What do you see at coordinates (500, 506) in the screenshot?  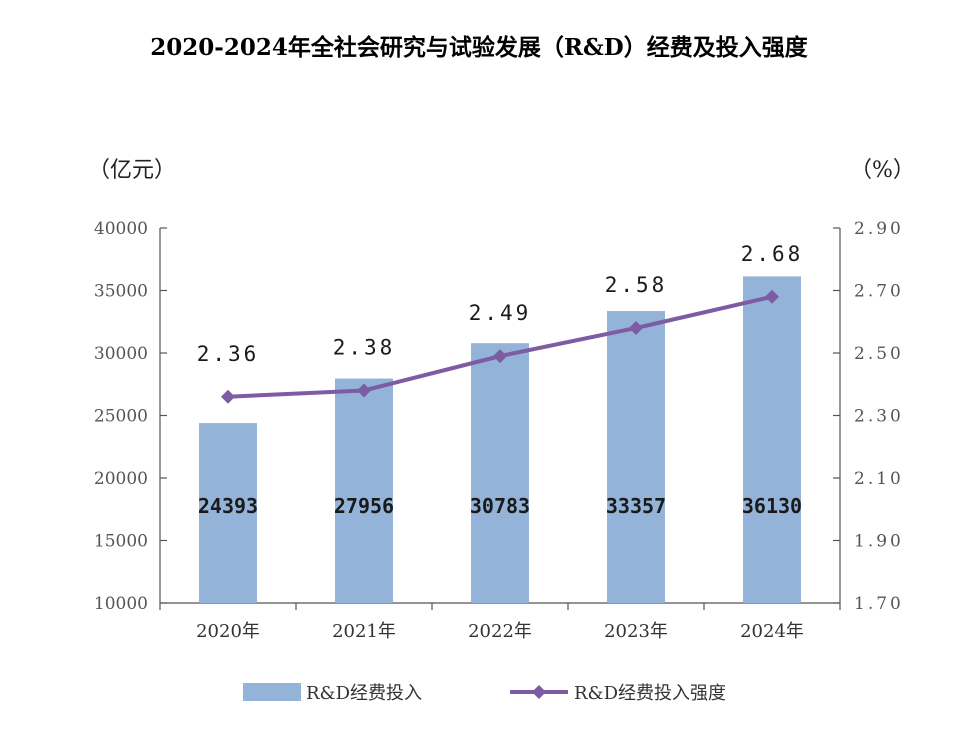 I see `bar-value-label: 30783` at bounding box center [500, 506].